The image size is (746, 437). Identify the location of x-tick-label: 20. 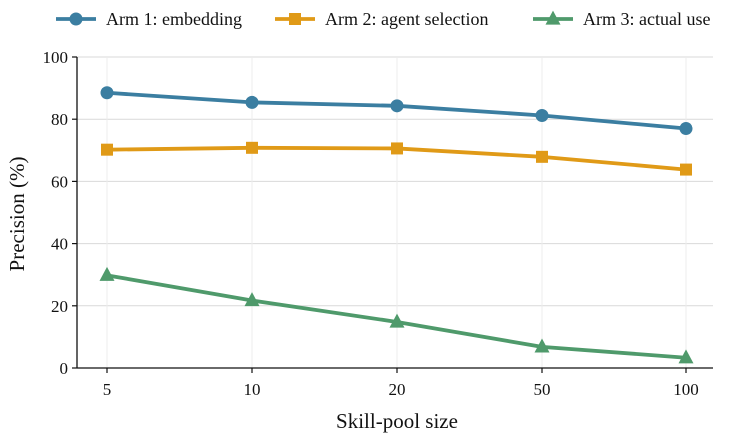
(397, 389).